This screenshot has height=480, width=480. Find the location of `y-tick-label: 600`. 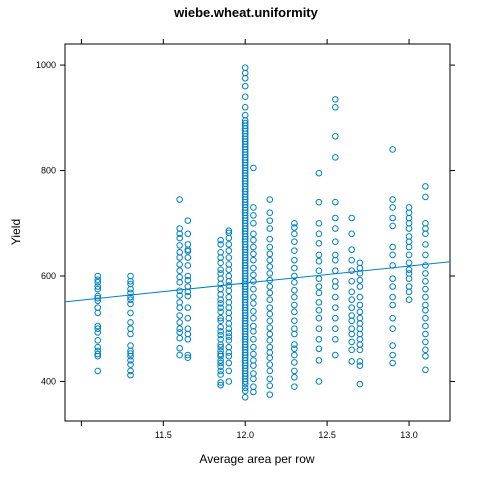

y-tick-label: 600 is located at coordinates (48, 276).